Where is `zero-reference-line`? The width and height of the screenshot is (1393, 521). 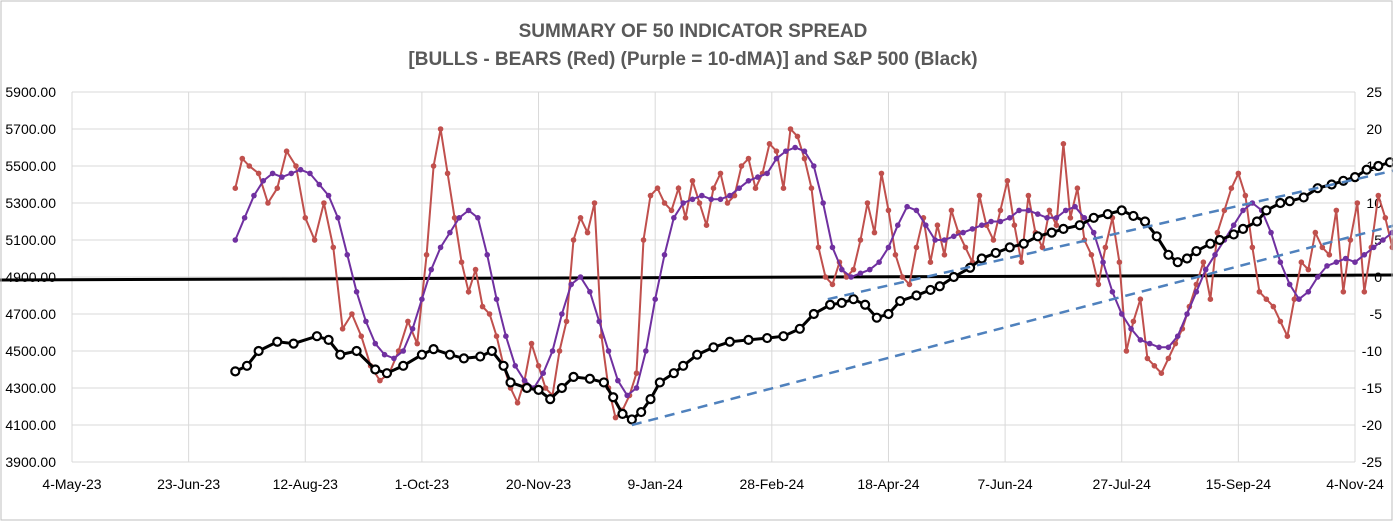 zero-reference-line is located at coordinates (696, 277).